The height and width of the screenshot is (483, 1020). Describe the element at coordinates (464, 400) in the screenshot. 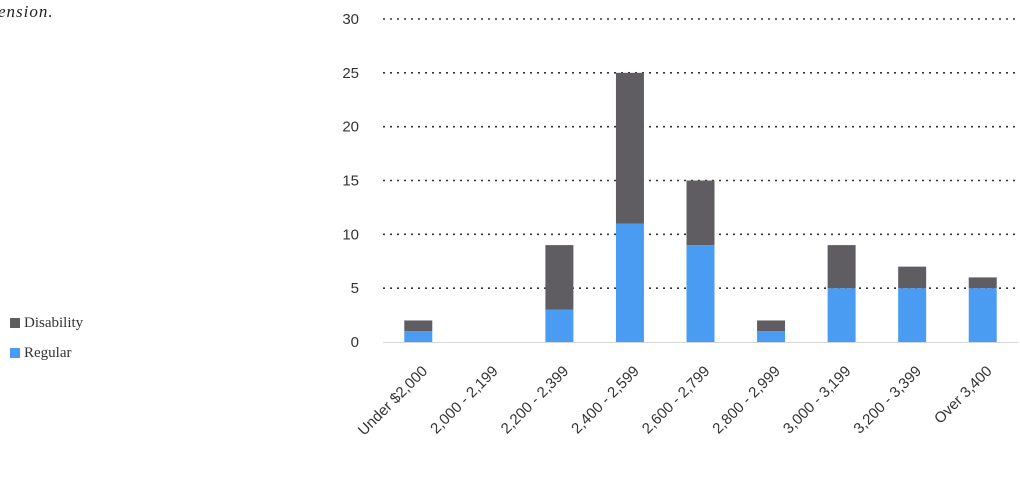

I see `x-tick-label-1: 2,000 - 2,199` at that location.